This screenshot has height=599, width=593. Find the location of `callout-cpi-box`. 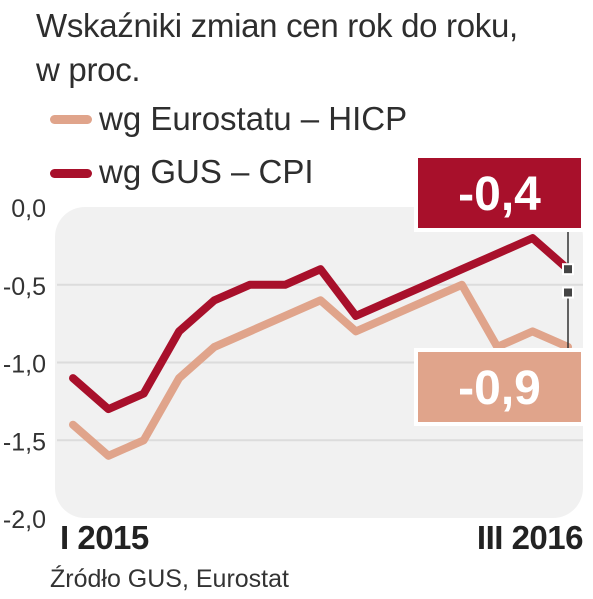

callout-cpi-box is located at coordinates (499, 193).